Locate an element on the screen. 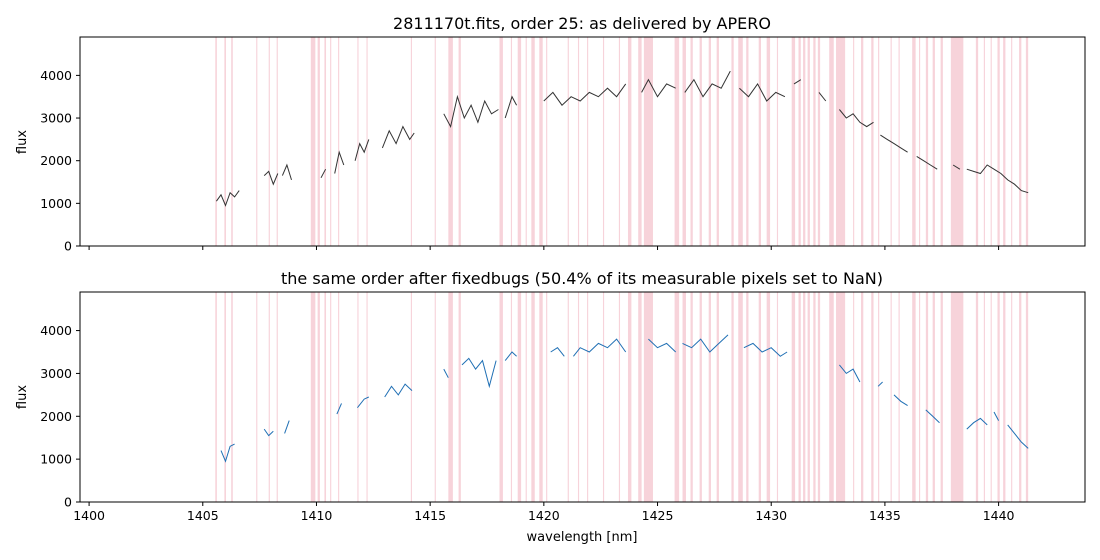 The height and width of the screenshot is (560, 1100). top-panel-y-axis: 0 1000 2000 3000 4000 is located at coordinates (60, 161).